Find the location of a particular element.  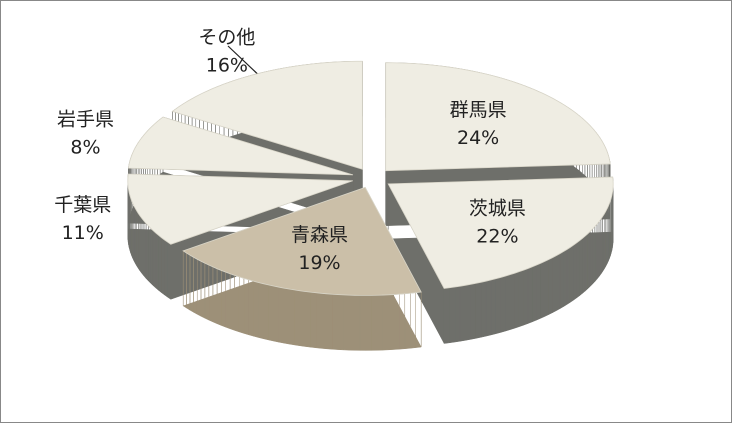

slice-value-label: 11% is located at coordinates (83, 233).